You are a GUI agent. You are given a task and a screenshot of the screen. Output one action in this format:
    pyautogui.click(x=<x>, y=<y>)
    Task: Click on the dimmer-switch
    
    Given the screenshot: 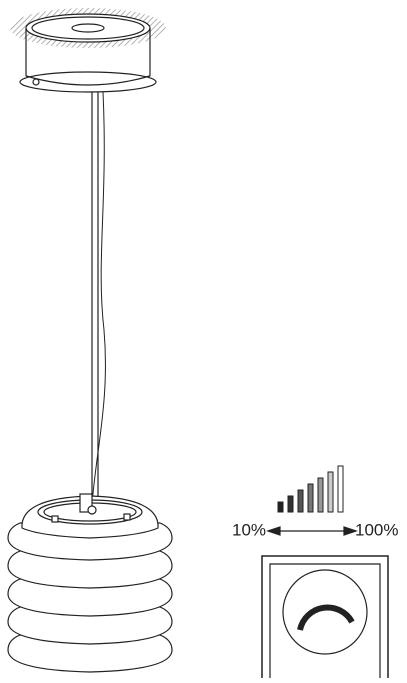 What is the action you would take?
    pyautogui.click(x=325, y=616)
    